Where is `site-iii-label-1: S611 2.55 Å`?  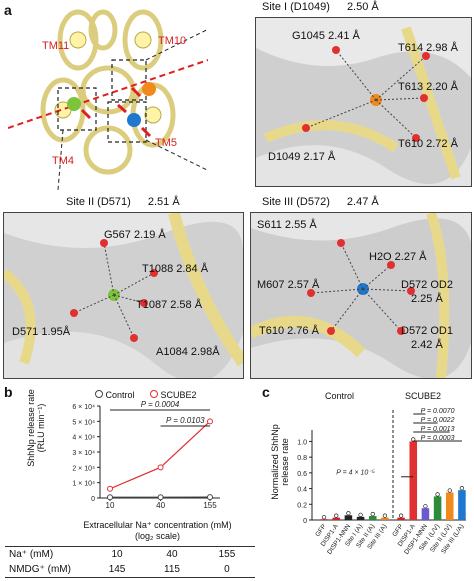 site-iii-label-1: S611 2.55 Å is located at coordinates (287, 225).